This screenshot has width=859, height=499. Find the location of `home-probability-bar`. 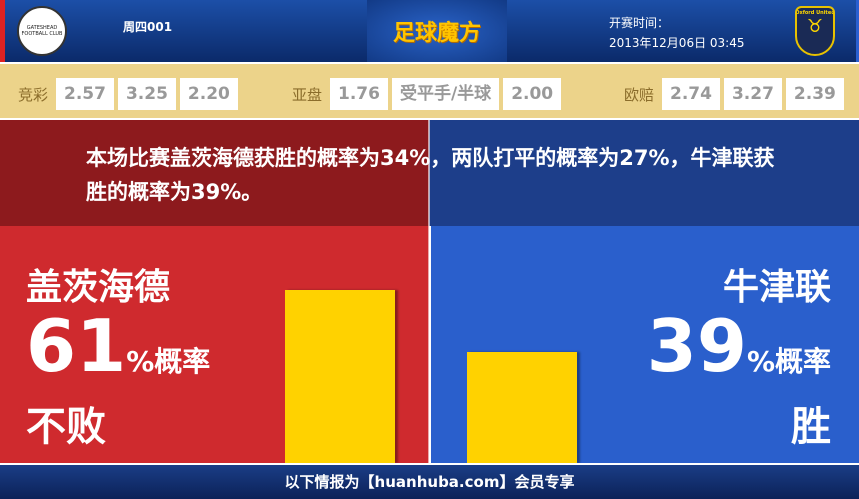

home-probability-bar is located at coordinates (340, 376).